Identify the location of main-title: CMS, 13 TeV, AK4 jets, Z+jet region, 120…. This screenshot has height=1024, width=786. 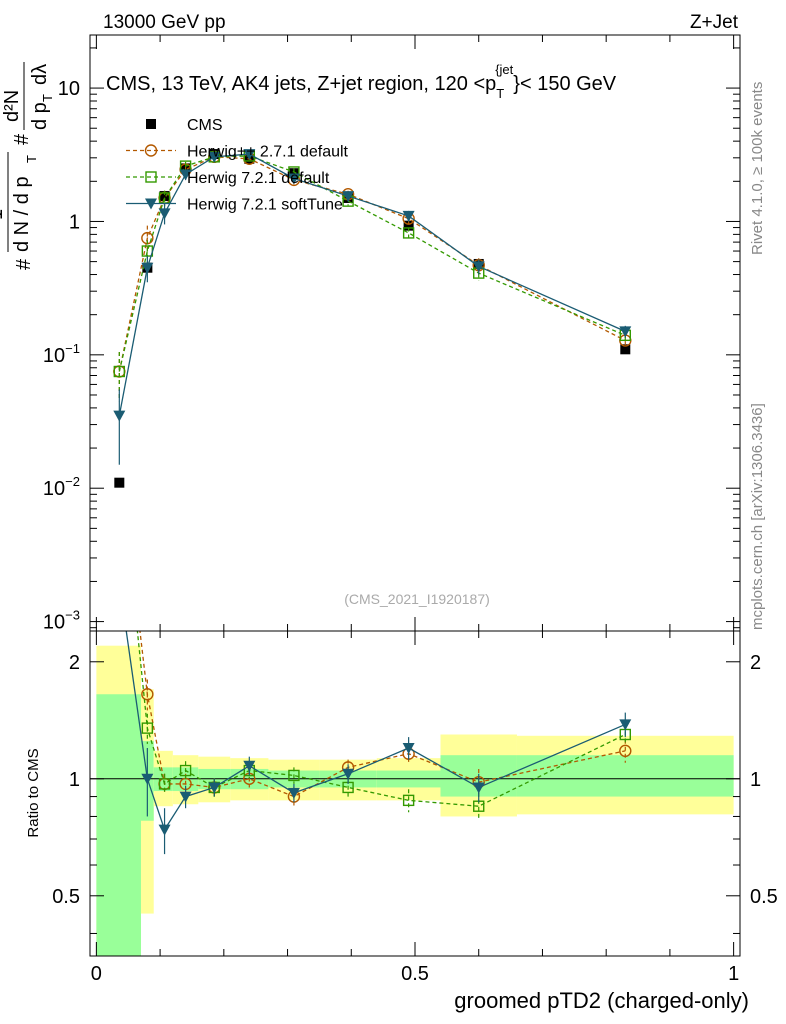
(361, 81).